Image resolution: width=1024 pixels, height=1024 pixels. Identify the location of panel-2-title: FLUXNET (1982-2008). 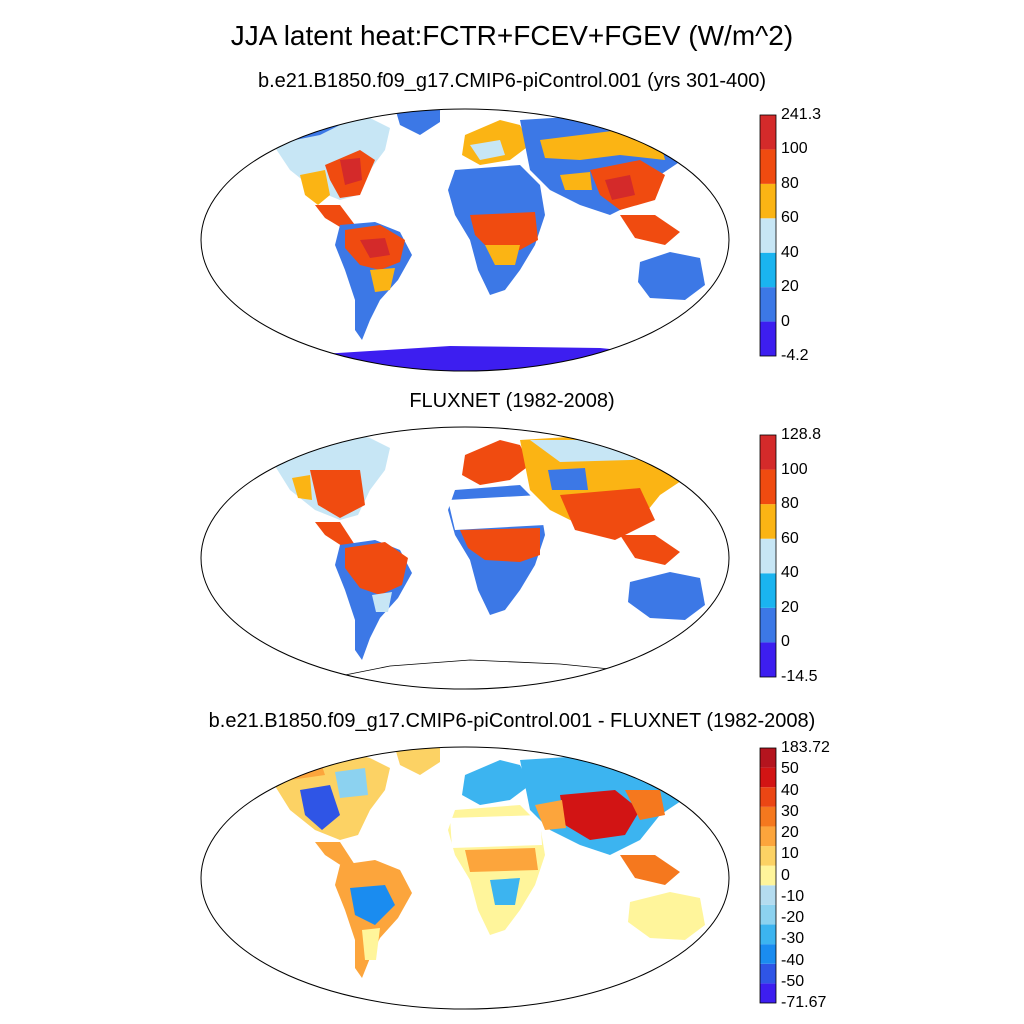
(512, 401).